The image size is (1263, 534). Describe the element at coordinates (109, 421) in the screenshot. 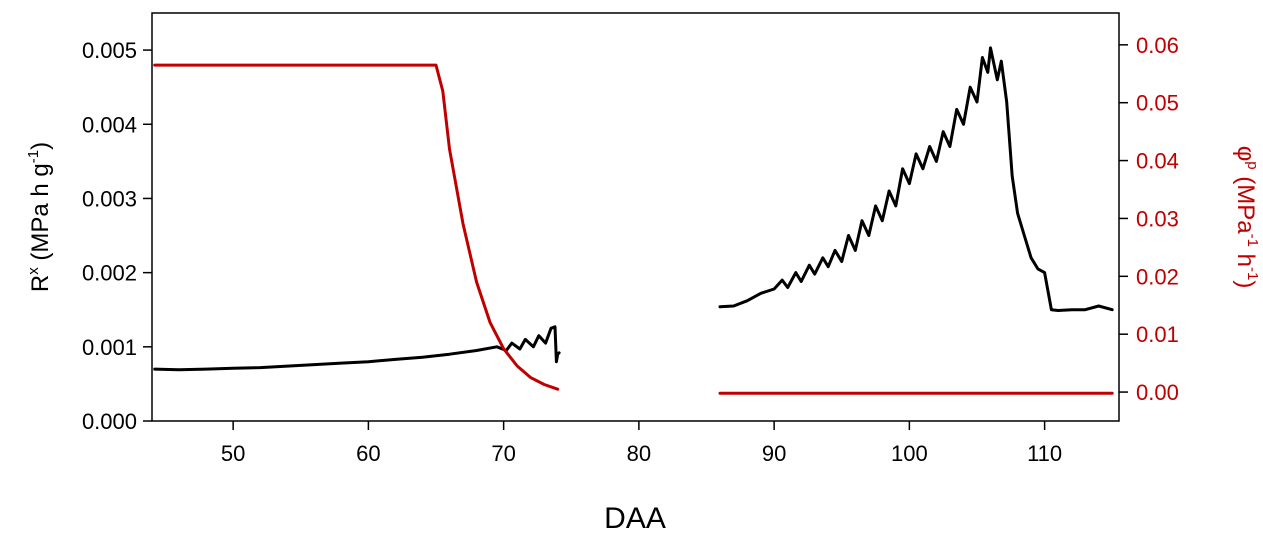

I see `y-left-tick-label-0: 0.000` at that location.